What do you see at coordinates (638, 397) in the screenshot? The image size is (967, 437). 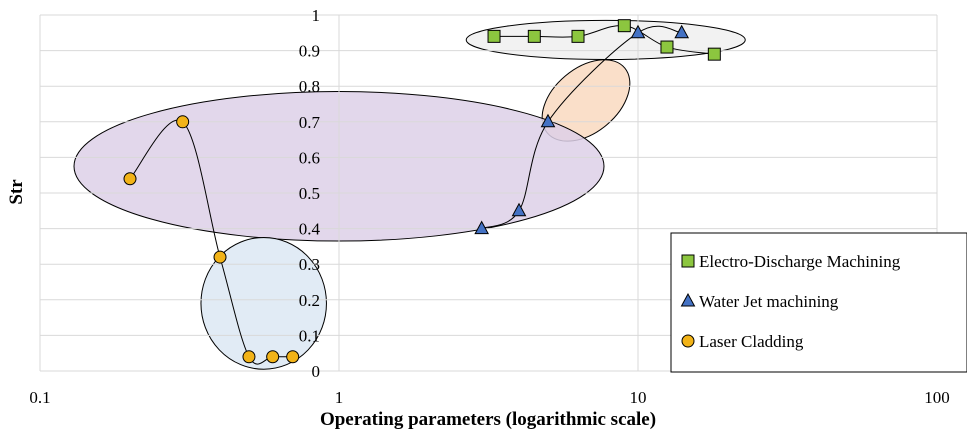 I see `x-tick-label: 10` at bounding box center [638, 397].